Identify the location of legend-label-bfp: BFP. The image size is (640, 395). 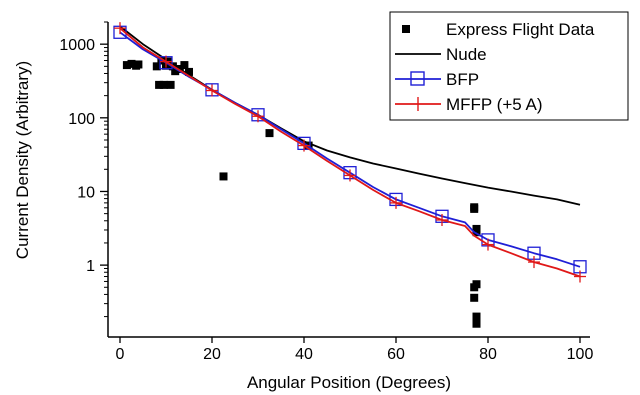
(462, 79).